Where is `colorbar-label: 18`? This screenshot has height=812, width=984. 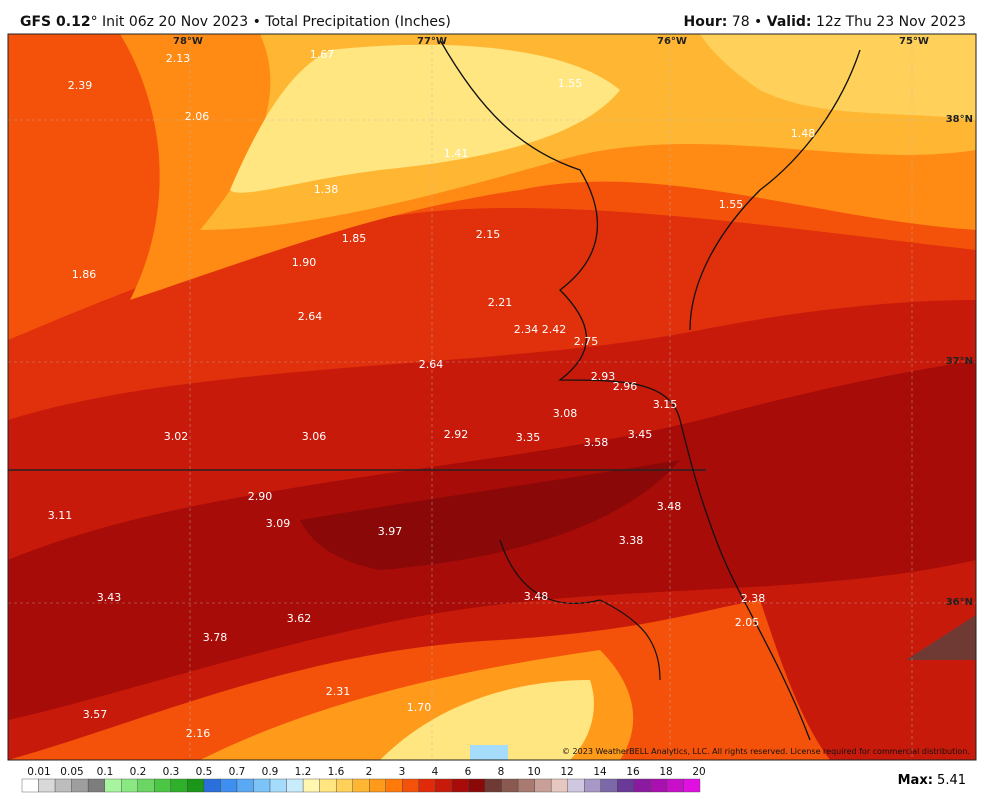
colorbar-label: 18 is located at coordinates (665, 772).